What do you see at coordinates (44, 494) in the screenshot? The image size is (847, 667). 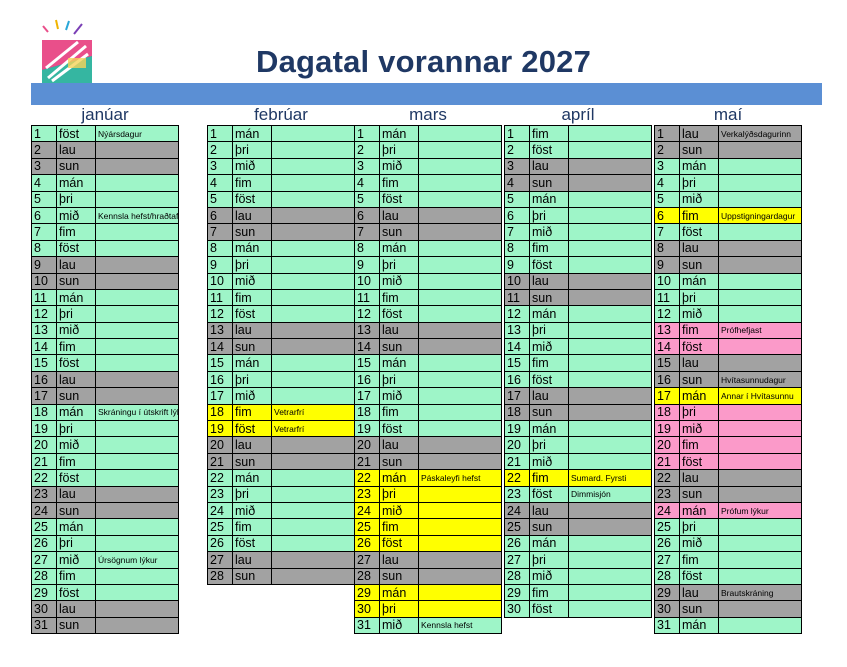 I see `day-number: 23` at bounding box center [44, 494].